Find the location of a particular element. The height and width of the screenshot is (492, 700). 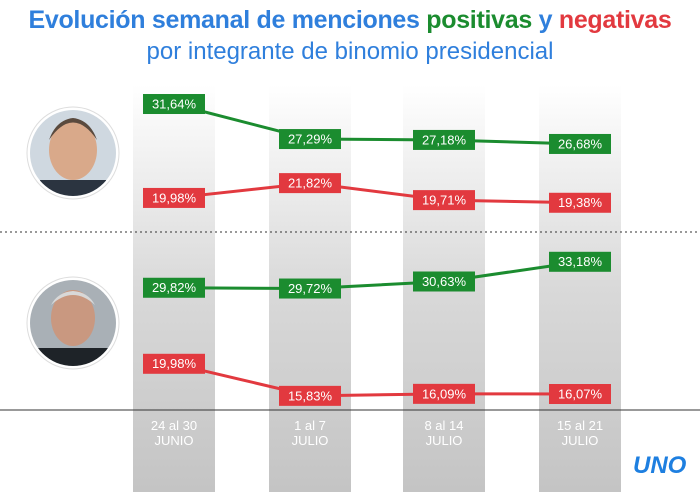

x-tick-label: 8 al 14 JULIO is located at coordinates (444, 433).